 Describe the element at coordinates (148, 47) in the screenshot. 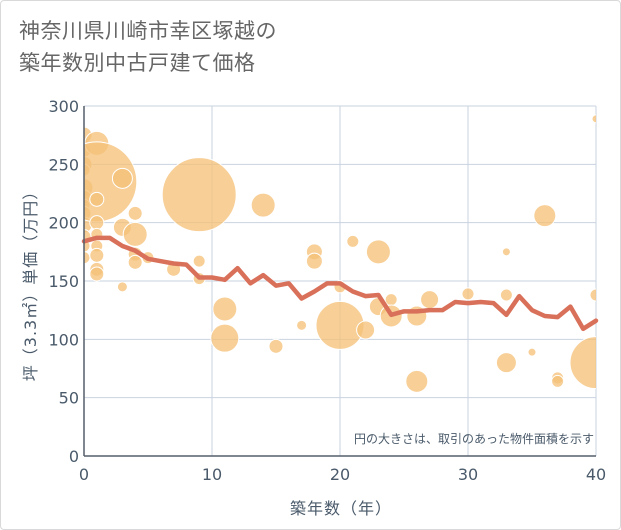

I see `chart-title: 神奈川県川崎市幸区塚越の 築年数別中古戸建て価格` at that location.